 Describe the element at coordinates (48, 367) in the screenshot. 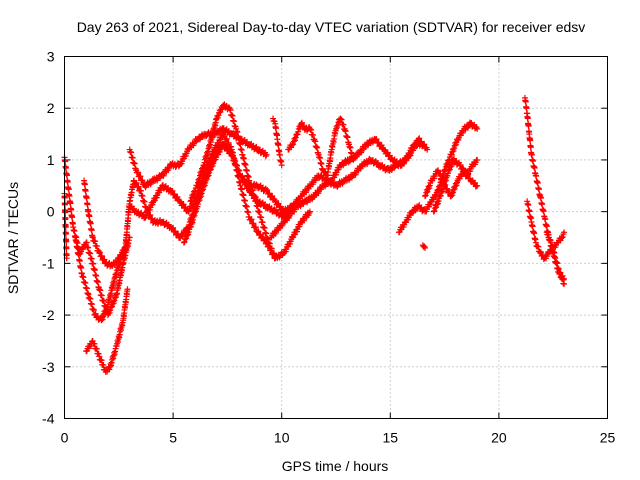

I see `y-tick-label: -3` at that location.